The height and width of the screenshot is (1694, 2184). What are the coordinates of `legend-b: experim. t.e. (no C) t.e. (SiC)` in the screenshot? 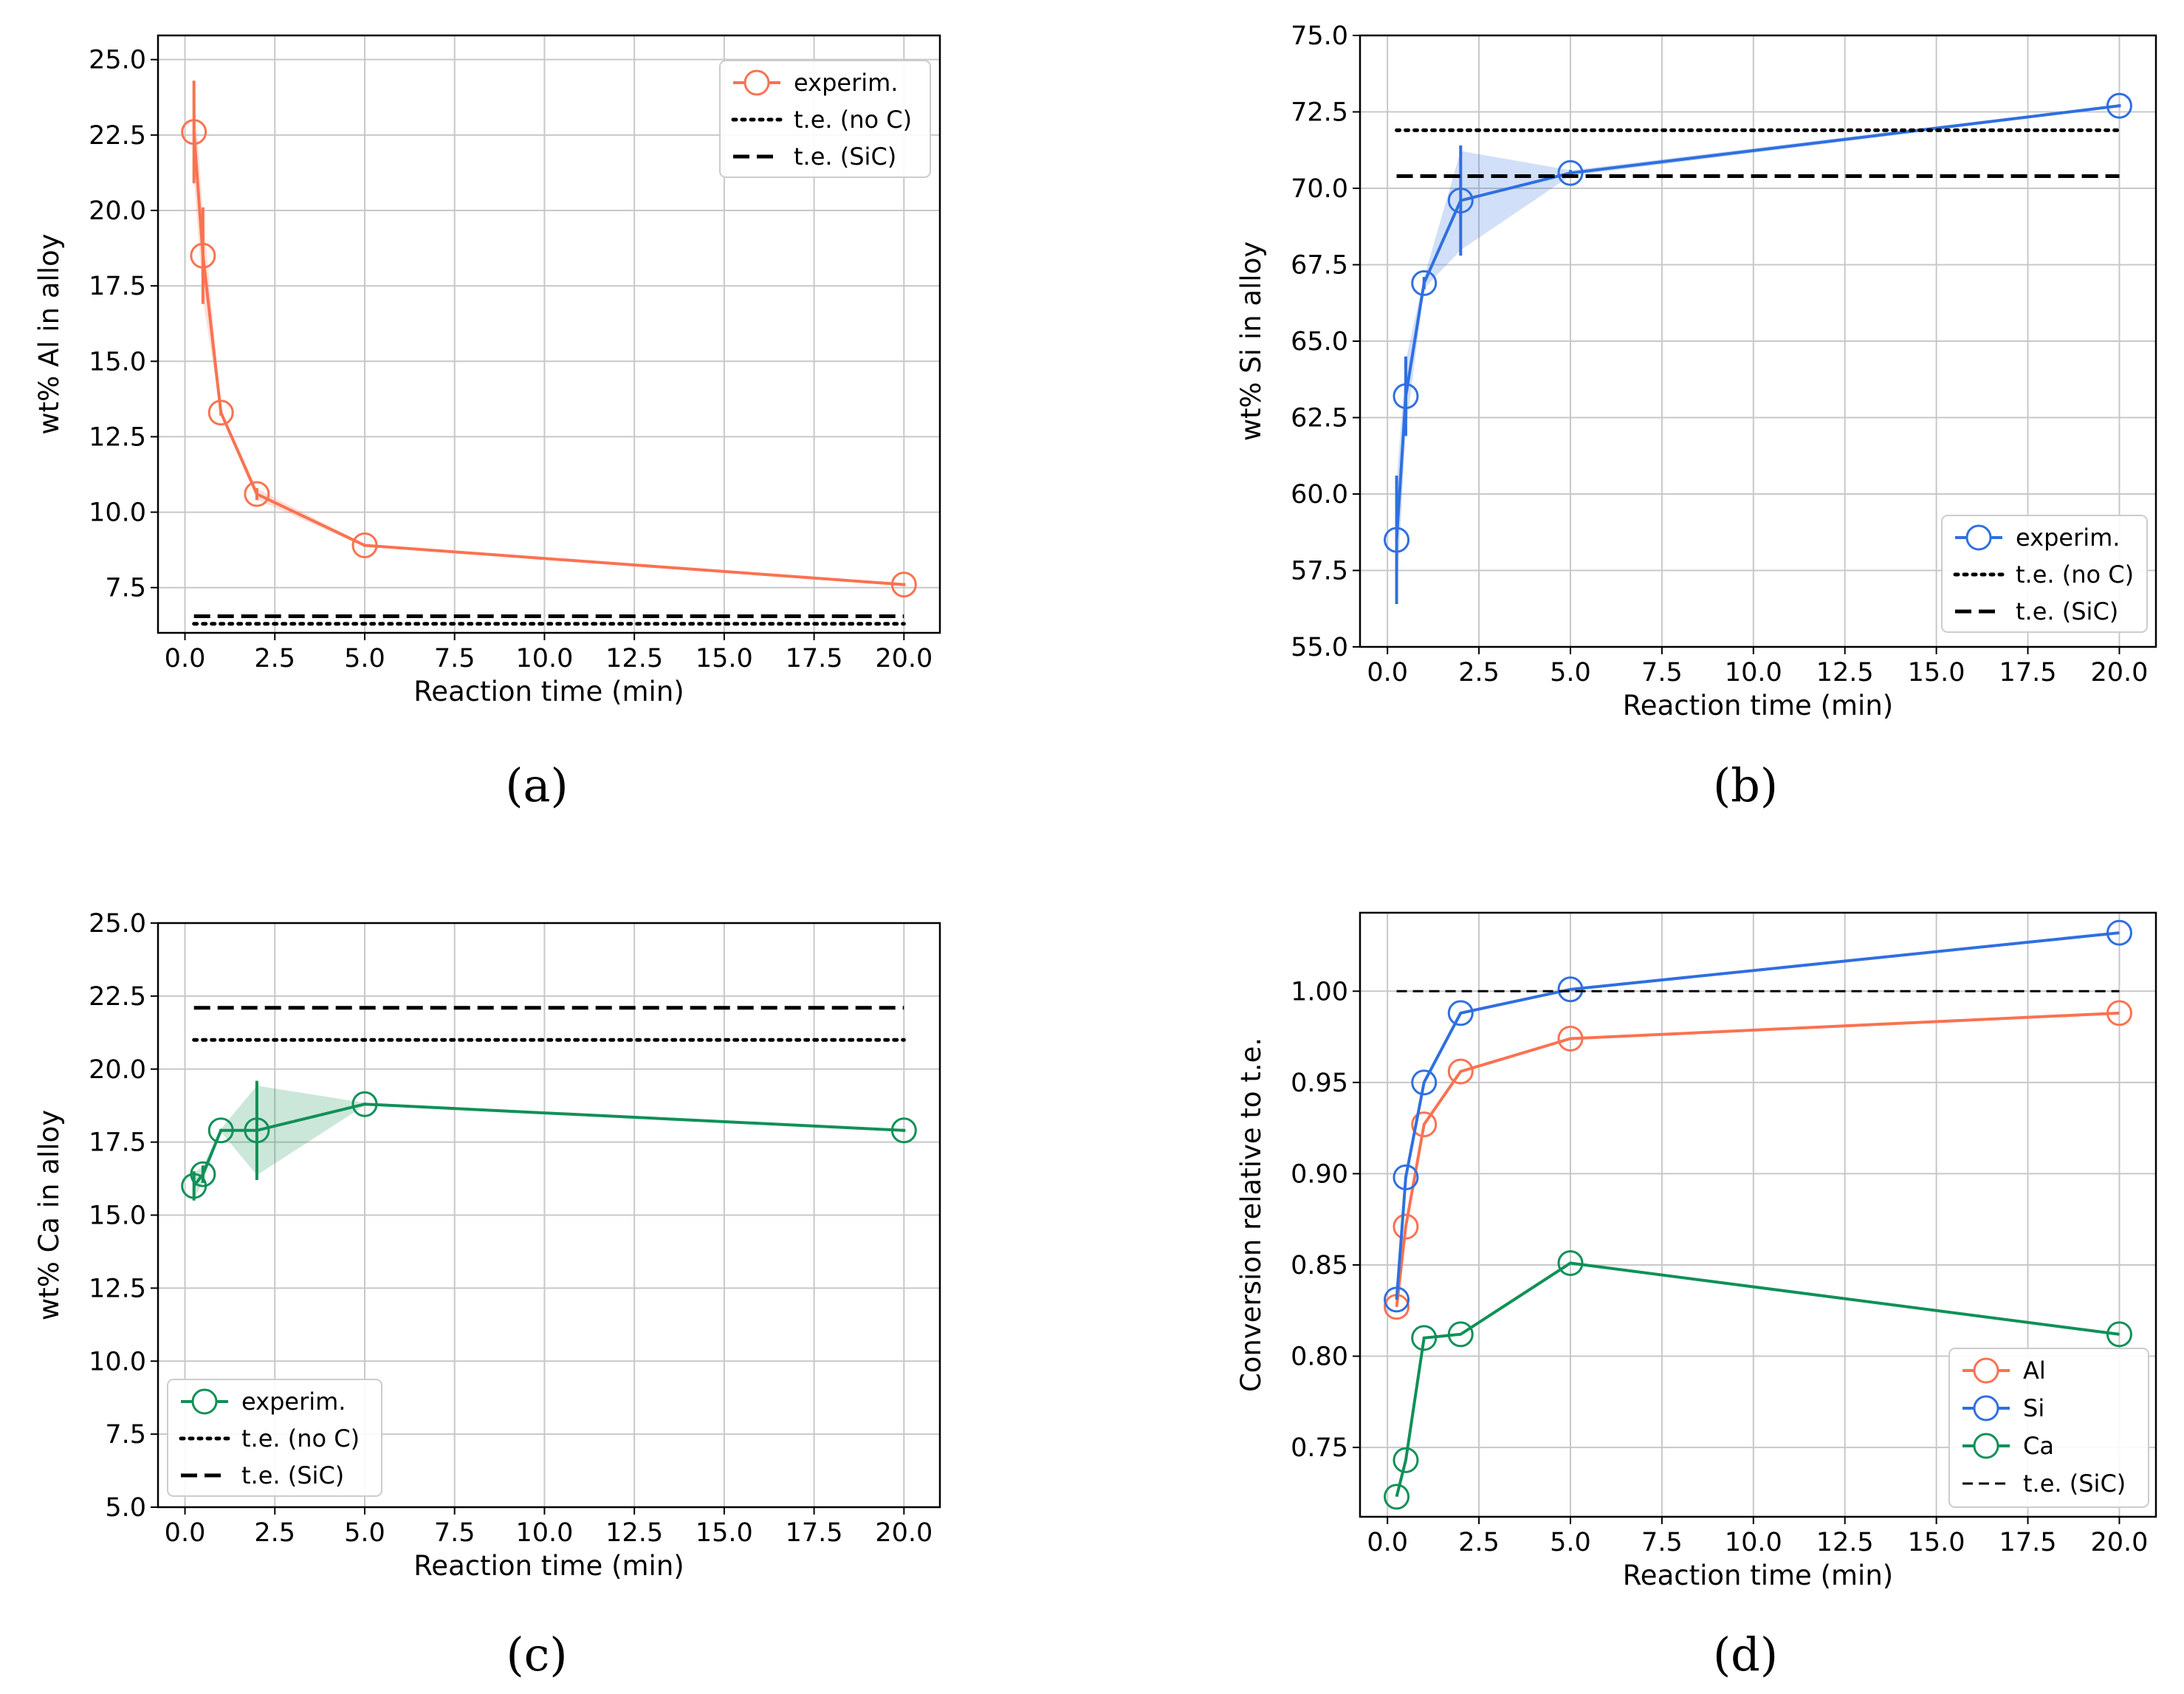 It's located at (2045, 574).